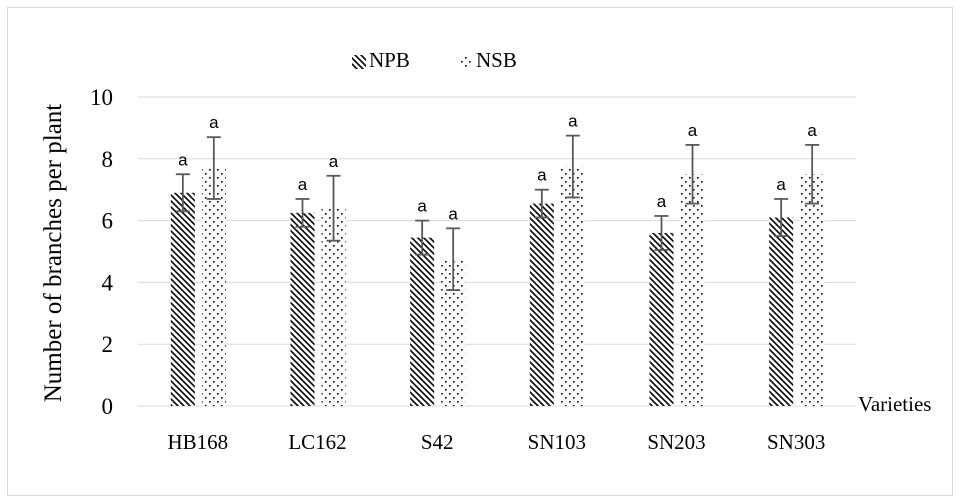  I want to click on legend: NPB NSB, so click(434, 60).